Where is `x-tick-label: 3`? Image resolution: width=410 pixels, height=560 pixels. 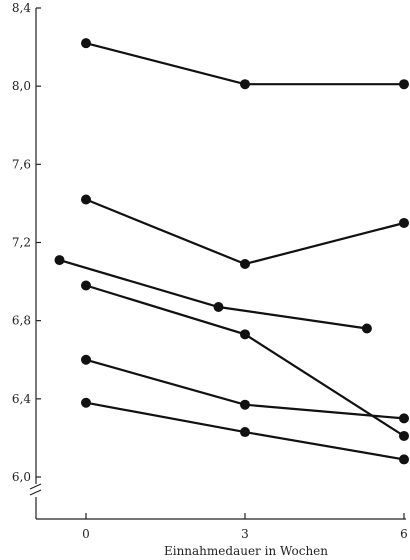
x-tick-label: 3 is located at coordinates (245, 534).